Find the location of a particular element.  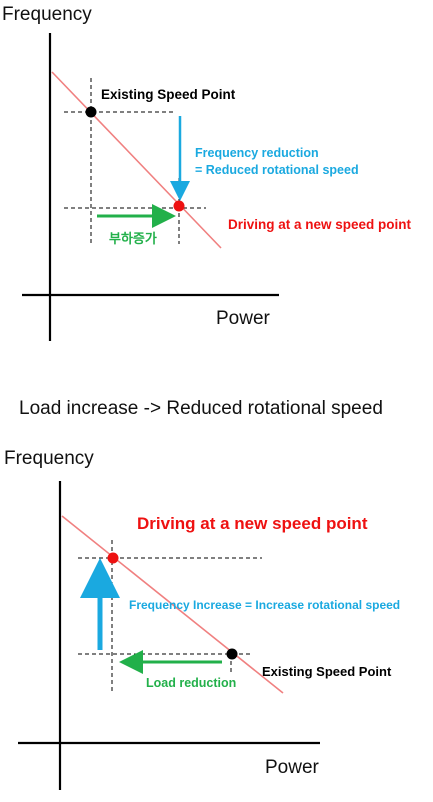

top-reduction-label-line1: Frequency reduction is located at coordinates (257, 153).